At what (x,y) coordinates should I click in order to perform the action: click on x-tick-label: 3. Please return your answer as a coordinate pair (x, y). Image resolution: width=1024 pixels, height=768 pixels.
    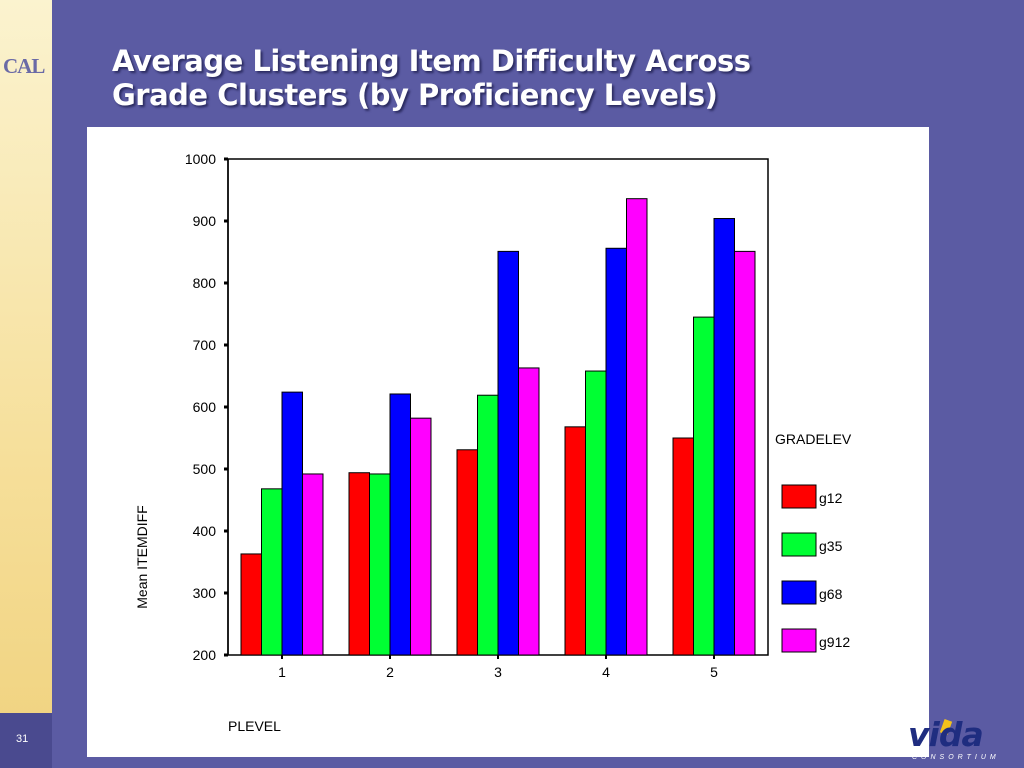
    Looking at the image, I should click on (498, 672).